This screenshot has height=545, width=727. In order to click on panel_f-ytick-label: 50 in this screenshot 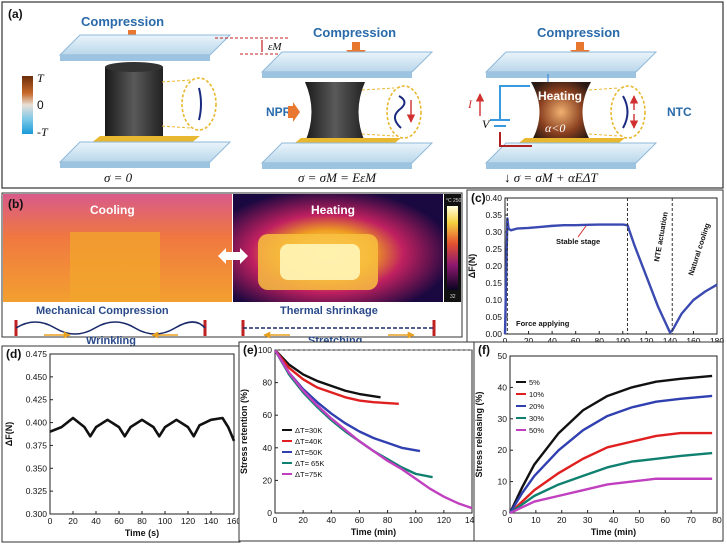, I will do `click(503, 356)`.